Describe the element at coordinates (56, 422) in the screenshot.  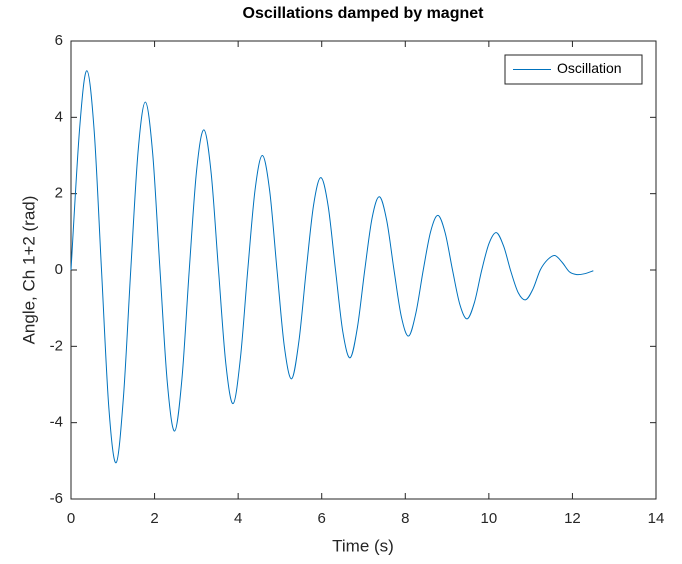
I see `y-tick-label: -4` at that location.